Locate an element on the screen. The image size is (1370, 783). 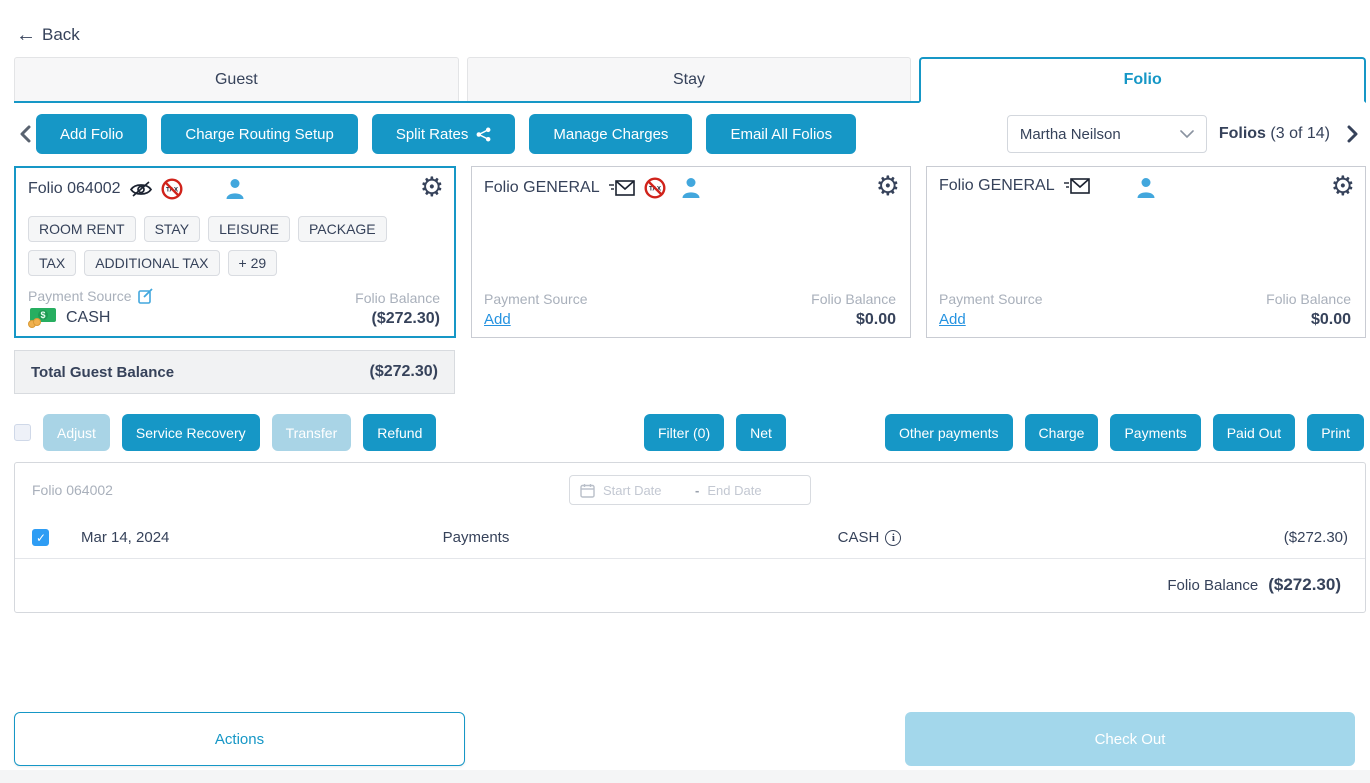
tag-chip: PACKAGE is located at coordinates (342, 229).